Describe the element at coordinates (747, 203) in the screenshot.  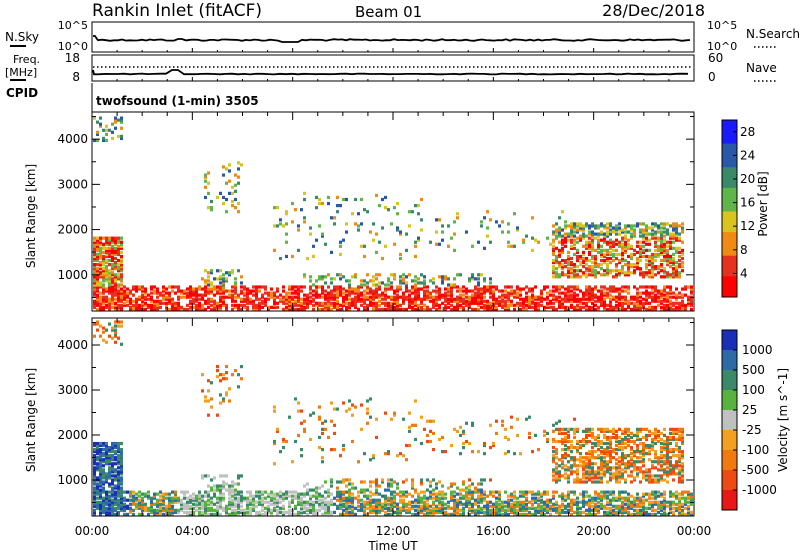
I see `power-colorbar-label: 16` at that location.